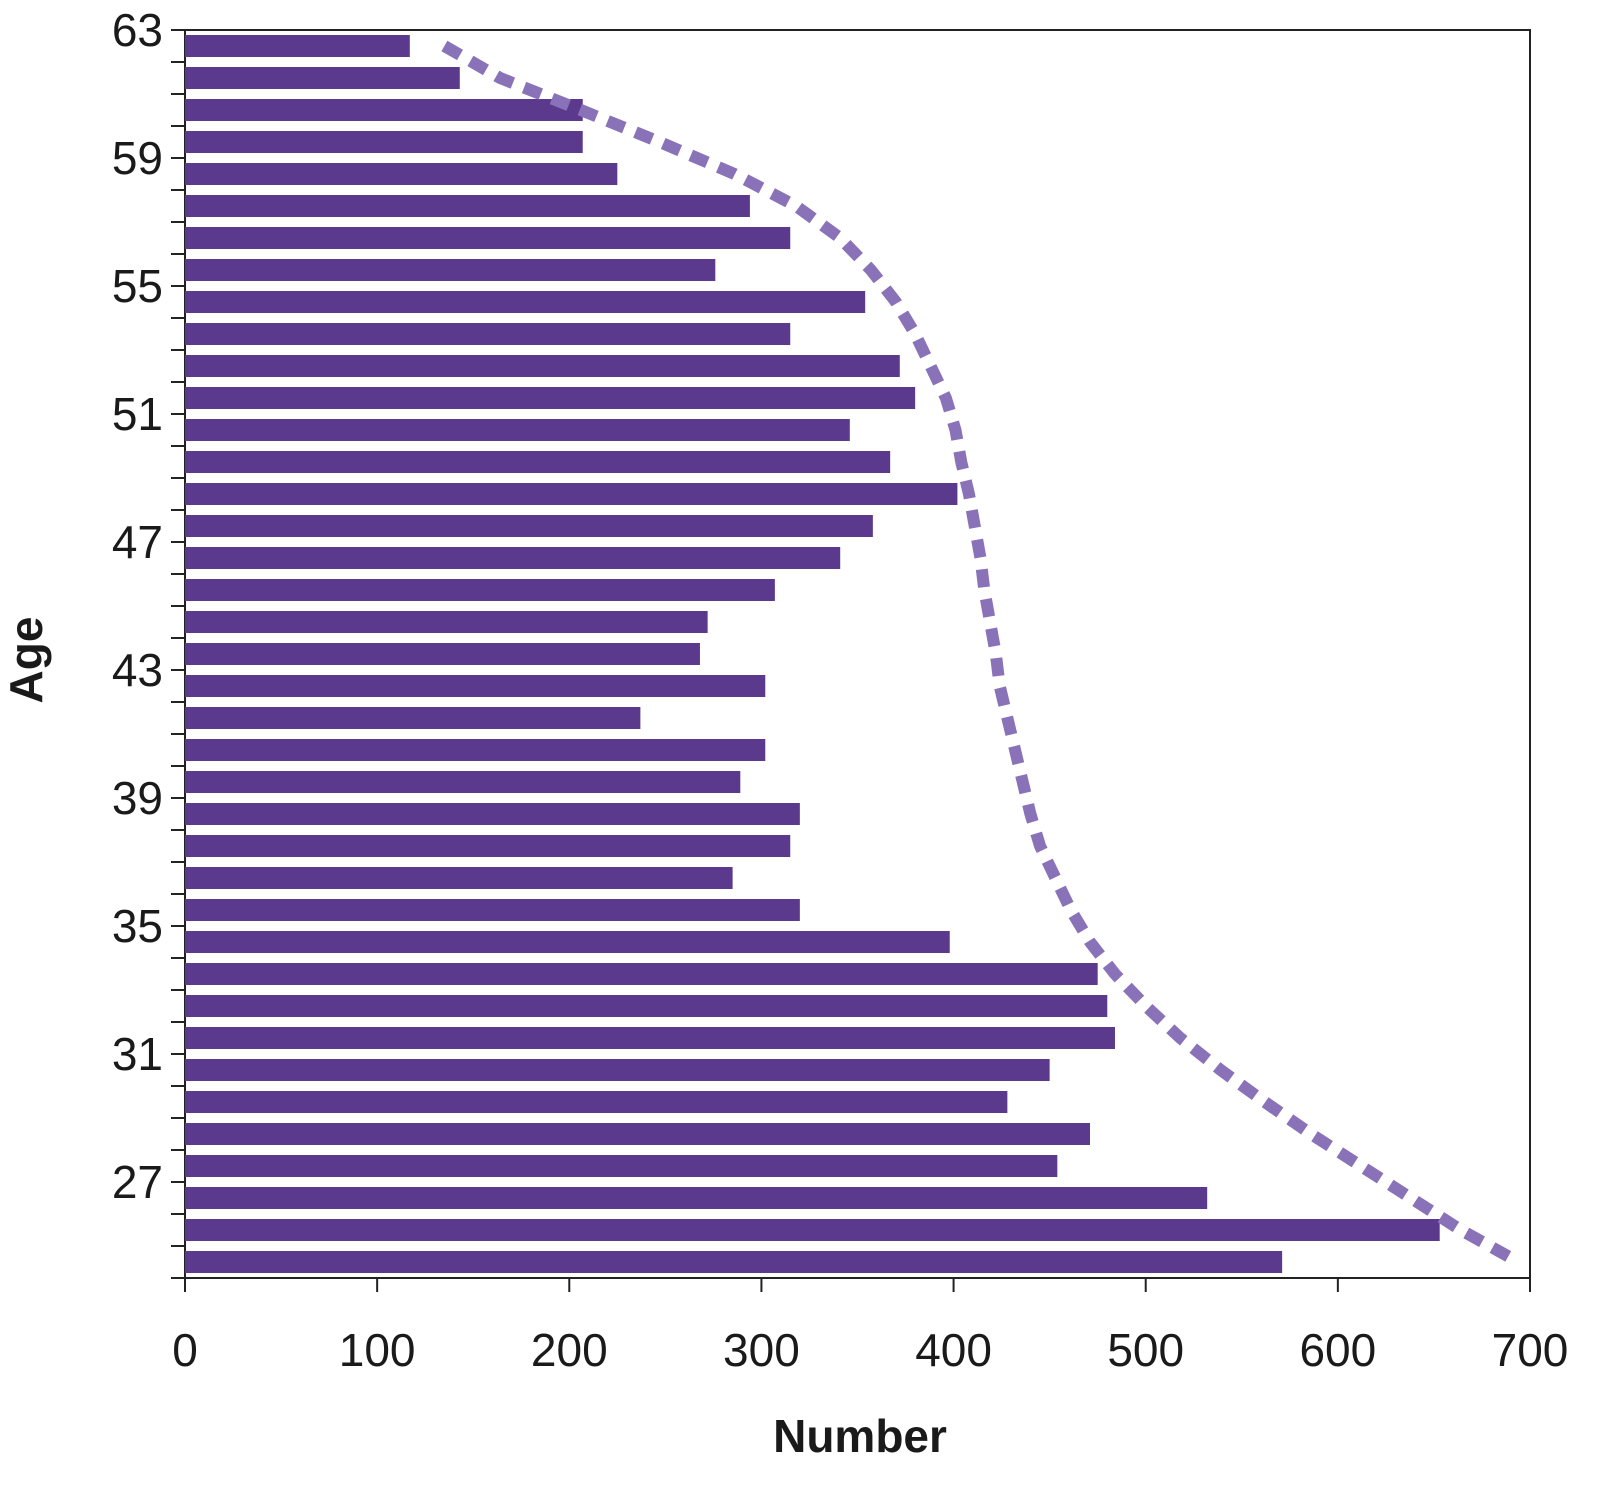 The width and height of the screenshot is (1600, 1501). Describe the element at coordinates (377, 1350) in the screenshot. I see `x-tick-label: 100` at that location.